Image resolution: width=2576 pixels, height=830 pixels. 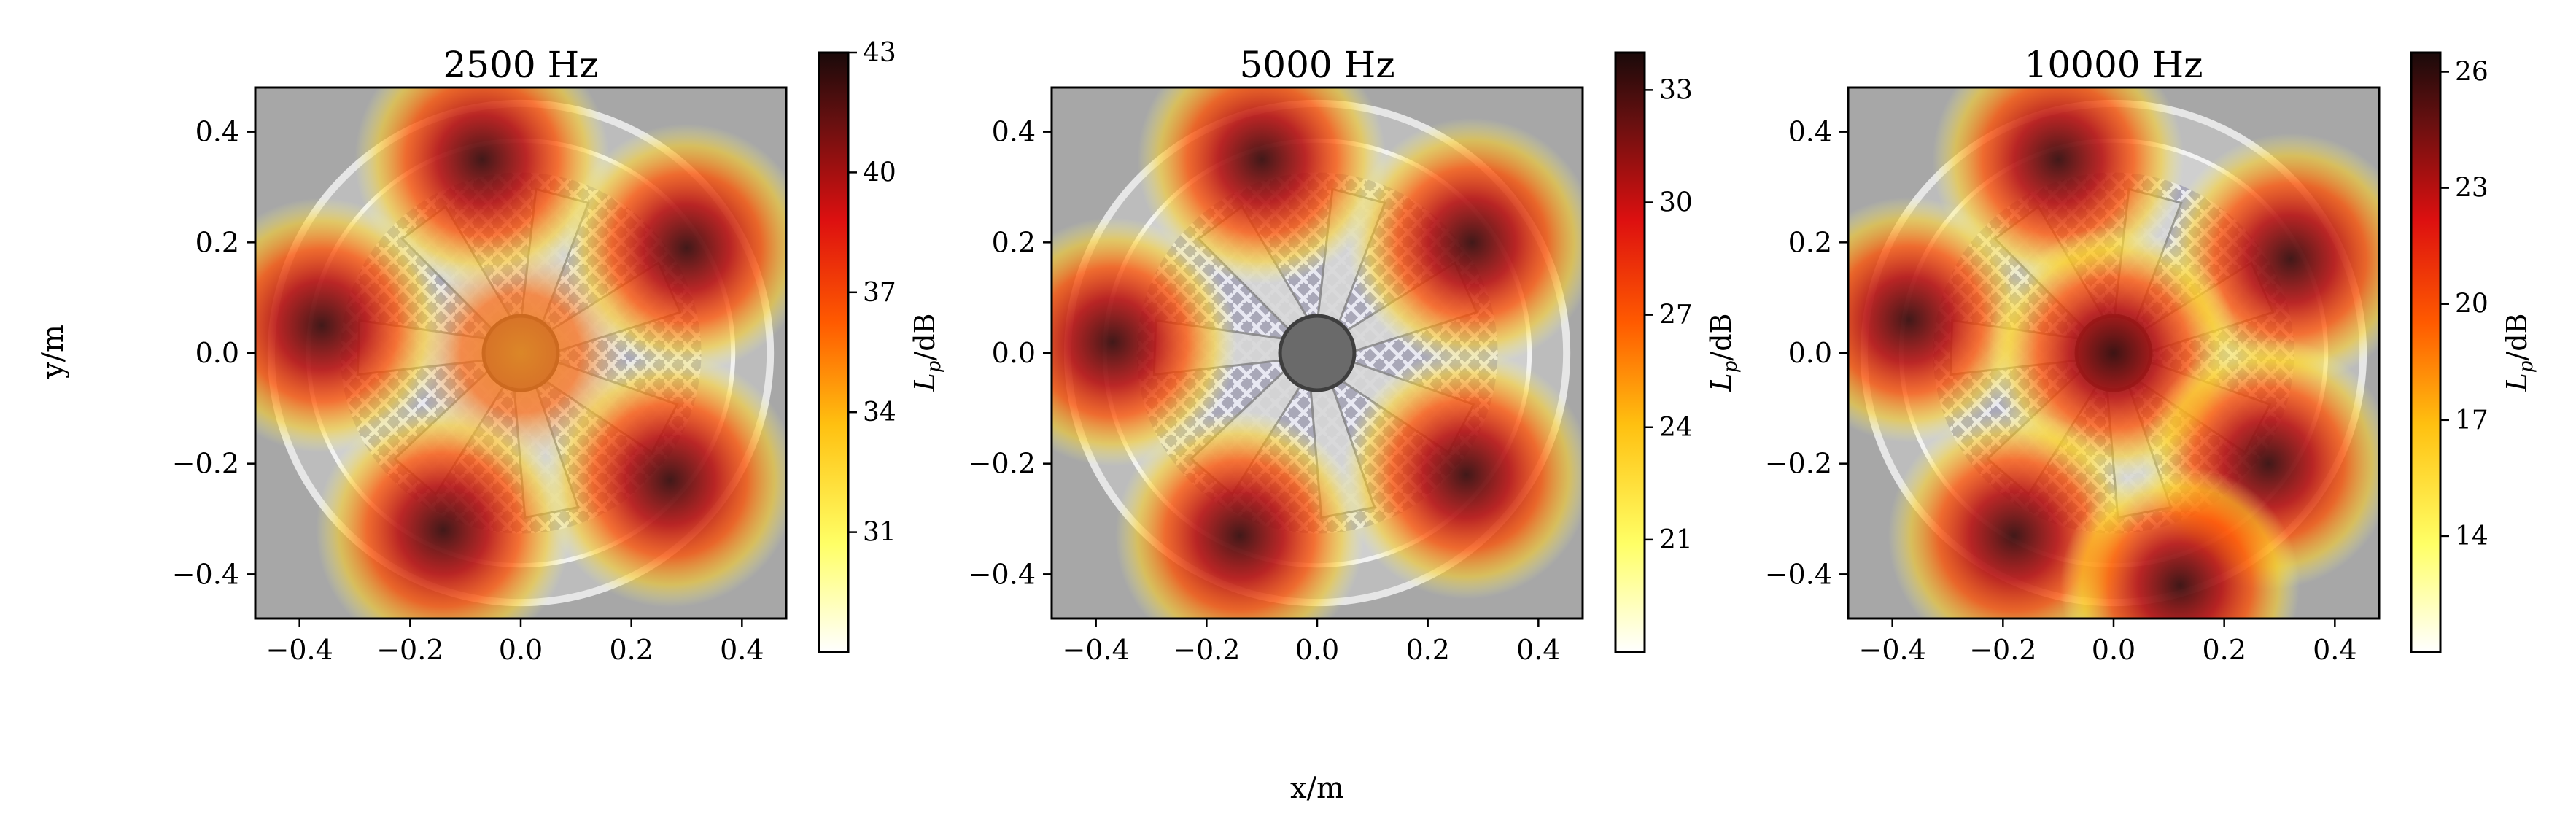 What do you see at coordinates (2471, 304) in the screenshot?
I see `colorbar-tick-label: 20` at bounding box center [2471, 304].